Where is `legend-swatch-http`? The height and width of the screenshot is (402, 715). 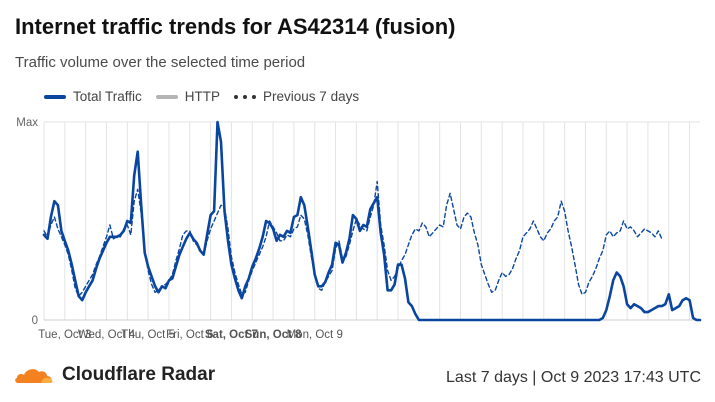
legend-swatch-http is located at coordinates (166, 96).